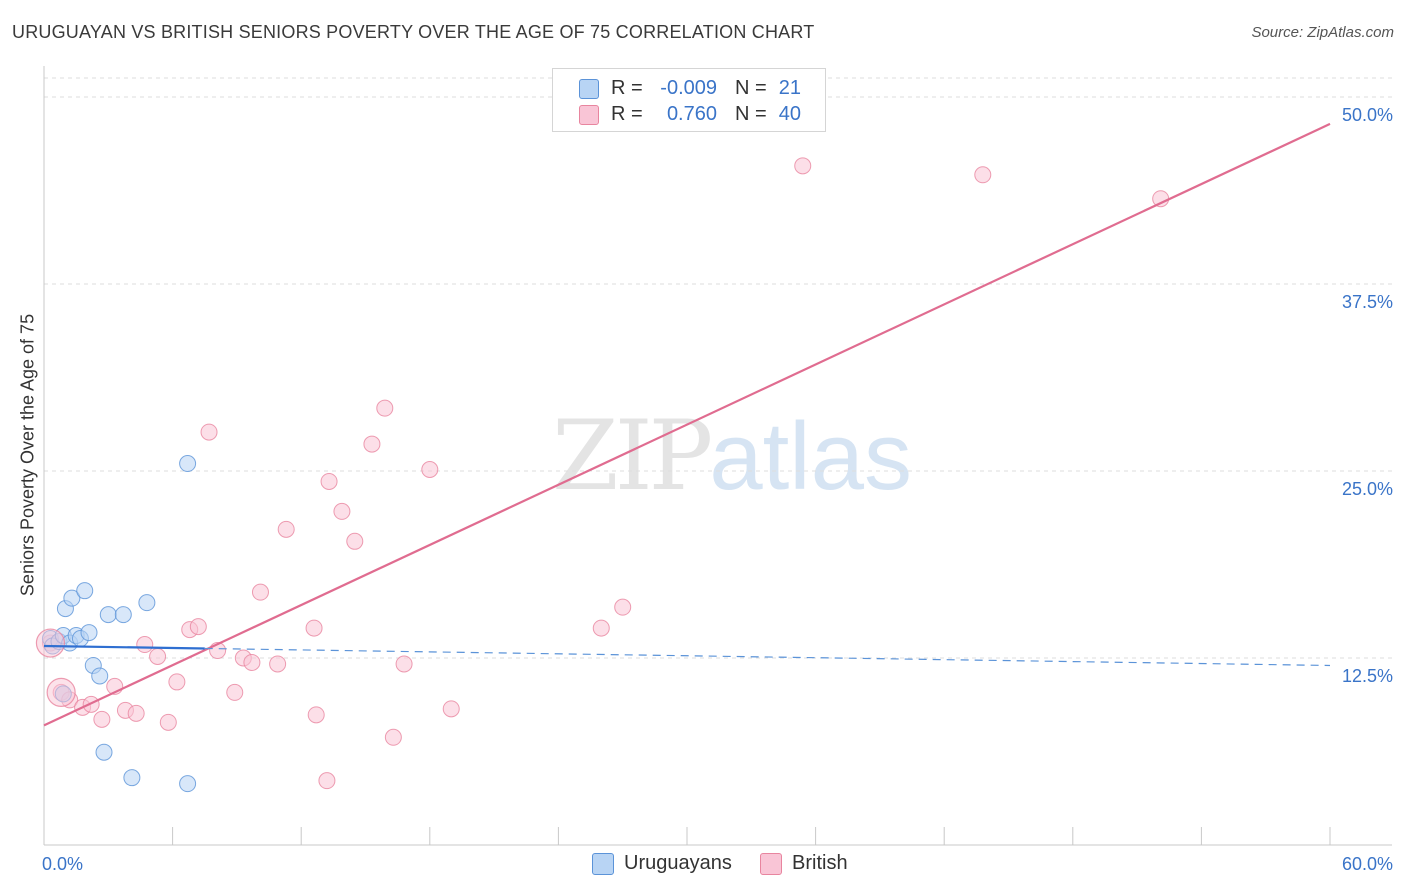 Image resolution: width=1406 pixels, height=892 pixels. I want to click on bottom-legend-label: British, so click(820, 863).